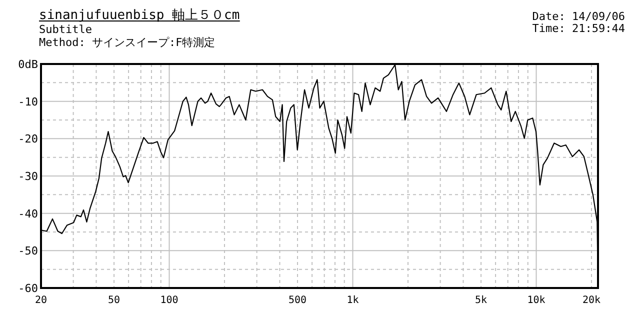 This screenshot has width=640, height=320. What do you see at coordinates (169, 300) in the screenshot?
I see `x-tick-label: 100` at bounding box center [169, 300].